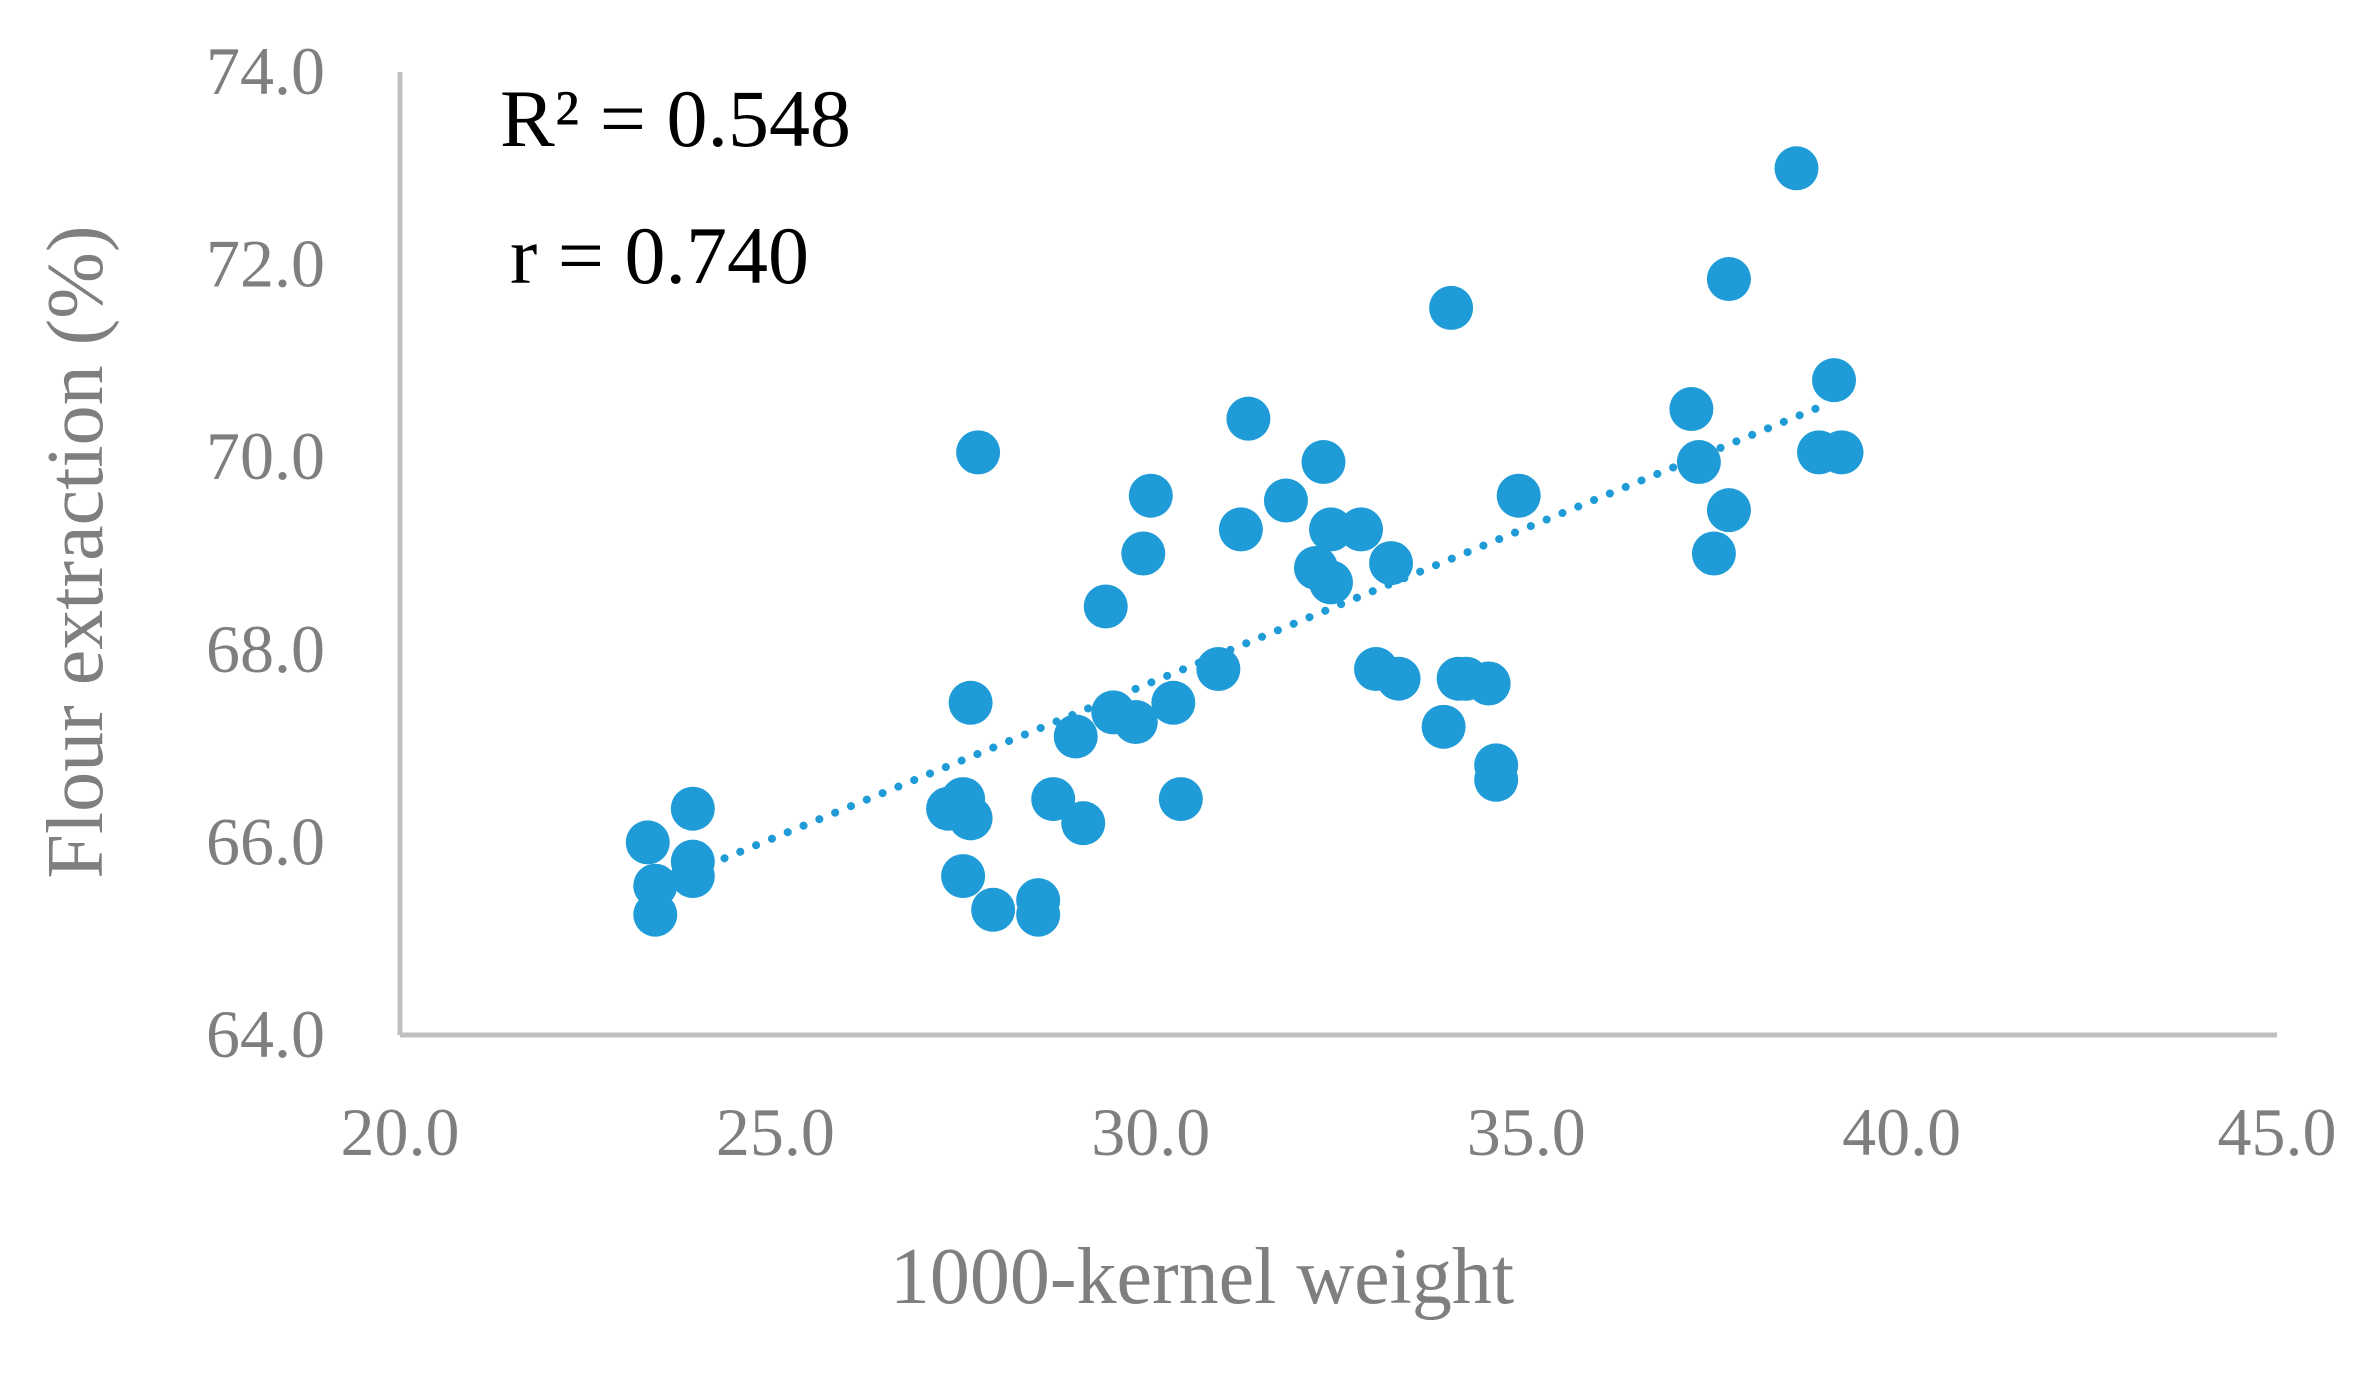 The width and height of the screenshot is (2369, 1373). I want to click on x-tick-label: 40.0, so click(1901, 1132).